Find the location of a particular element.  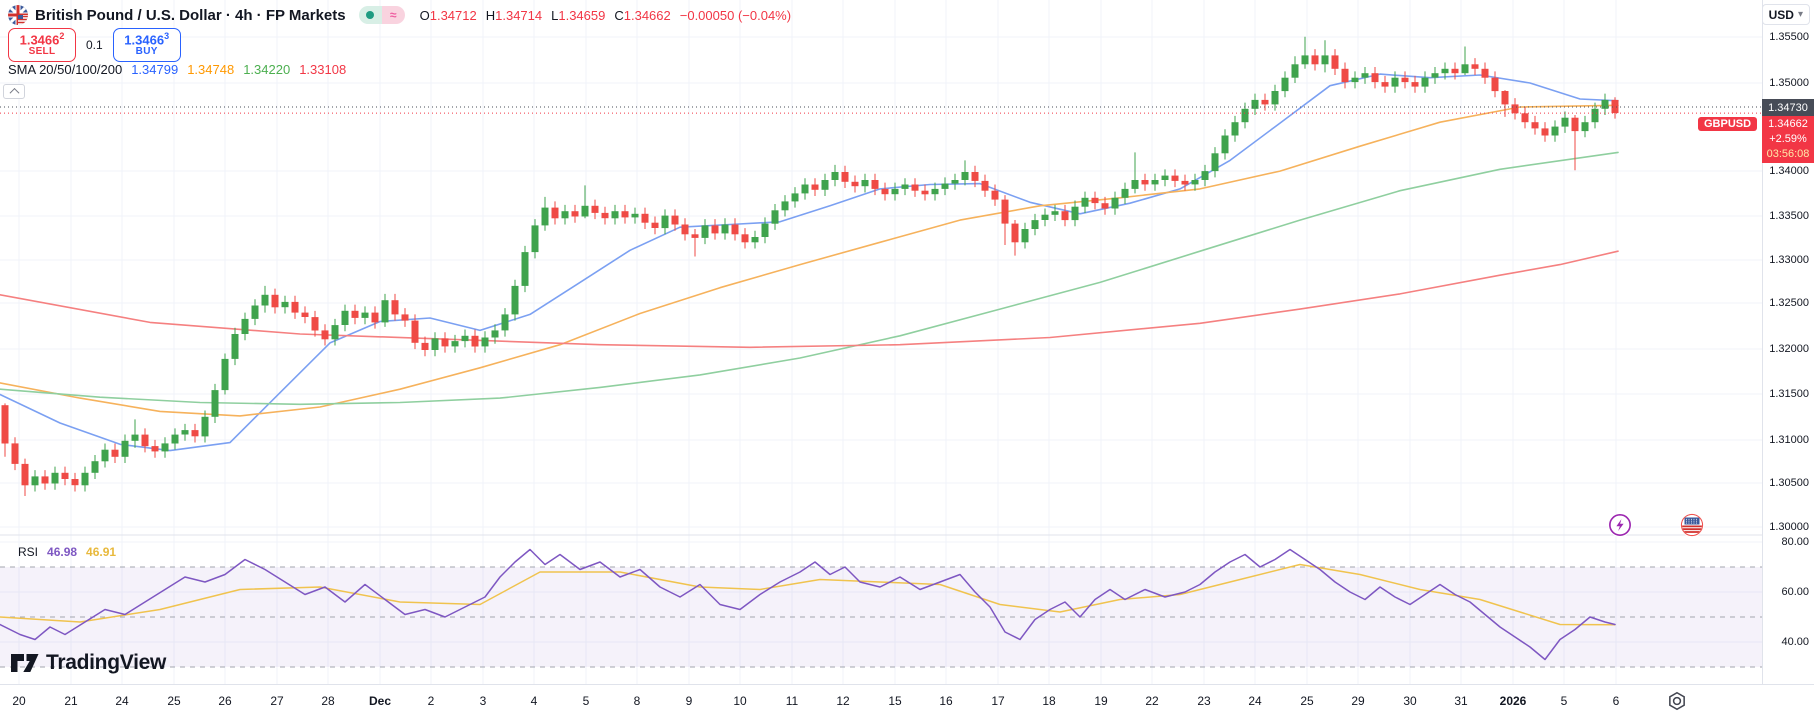

market-status-toggle: ≈ is located at coordinates (381, 15).